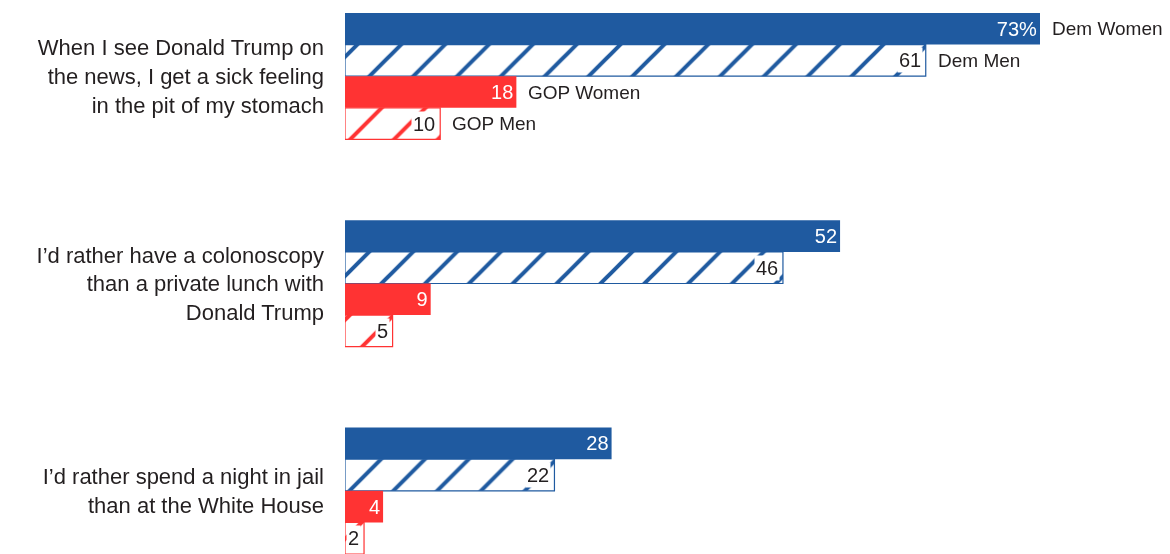 Image resolution: width=1170 pixels, height=554 pixels. Describe the element at coordinates (597, 443) in the screenshot. I see `data-label: 28` at that location.